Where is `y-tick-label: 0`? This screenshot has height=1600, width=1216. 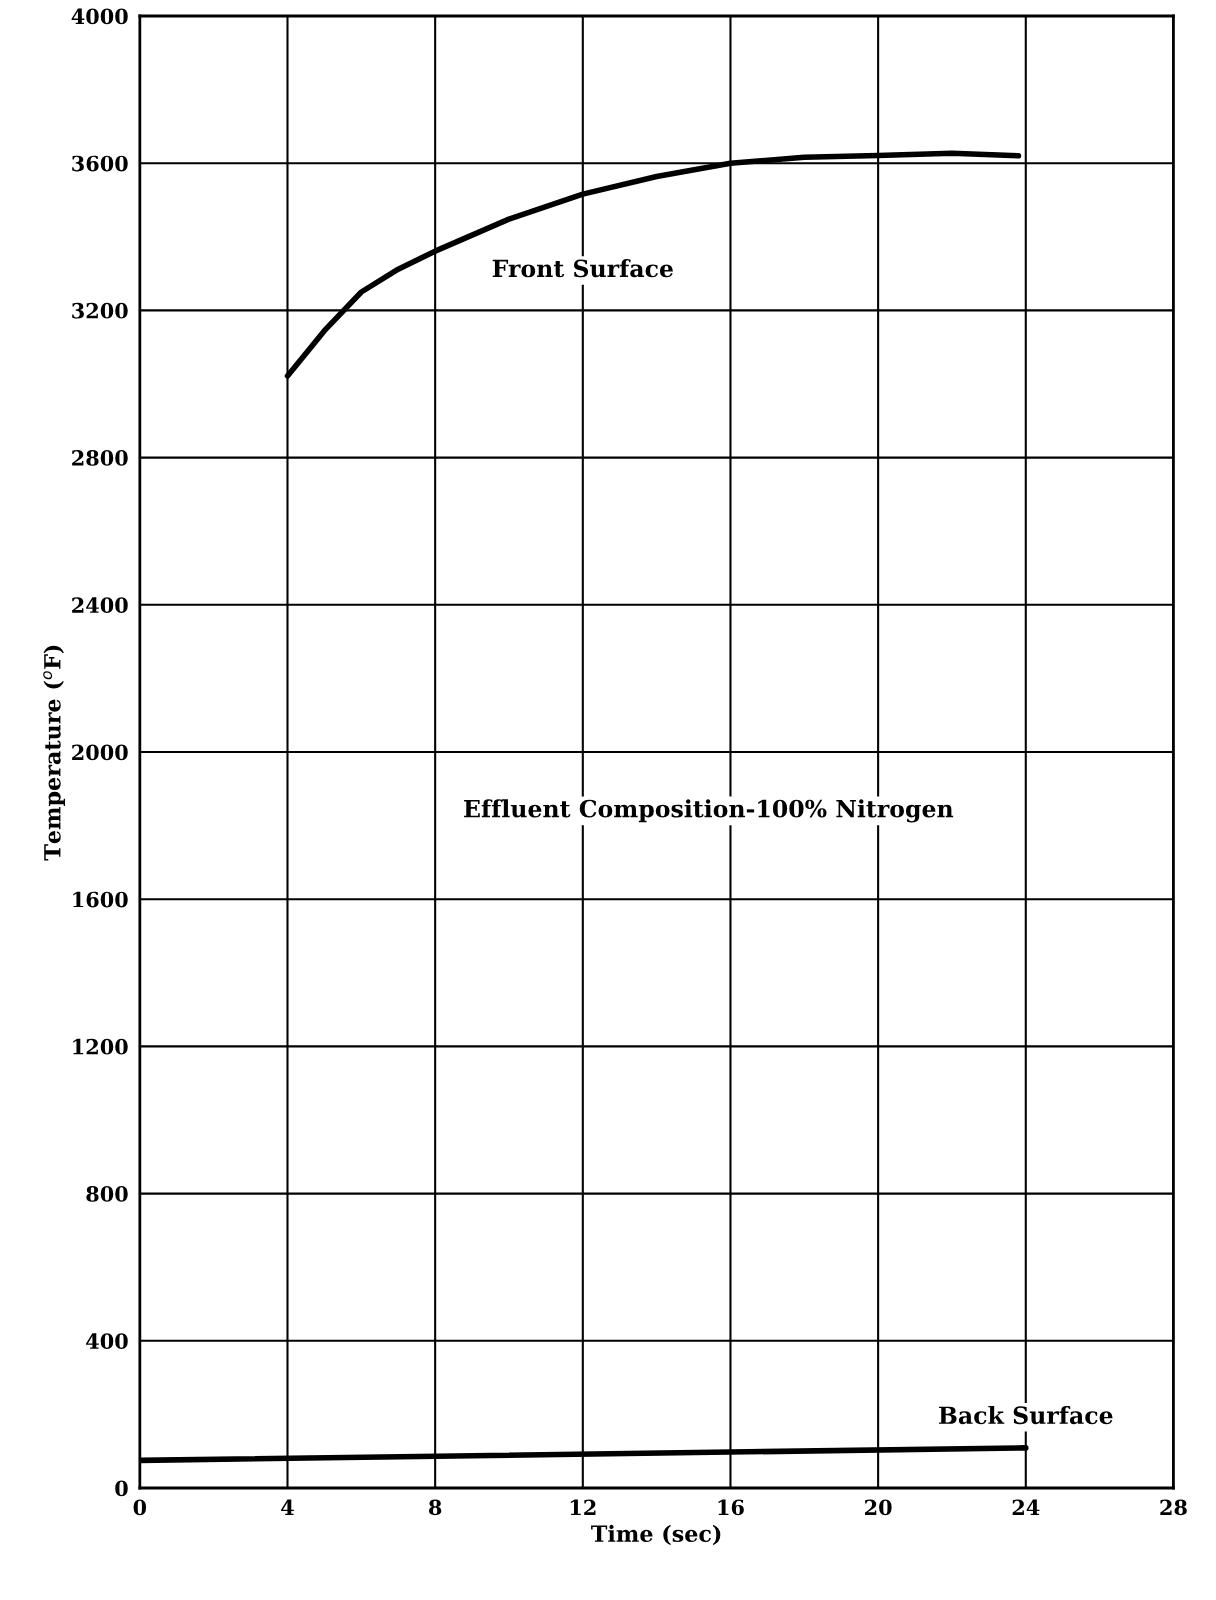
y-tick-label: 0 is located at coordinates (121, 1488).